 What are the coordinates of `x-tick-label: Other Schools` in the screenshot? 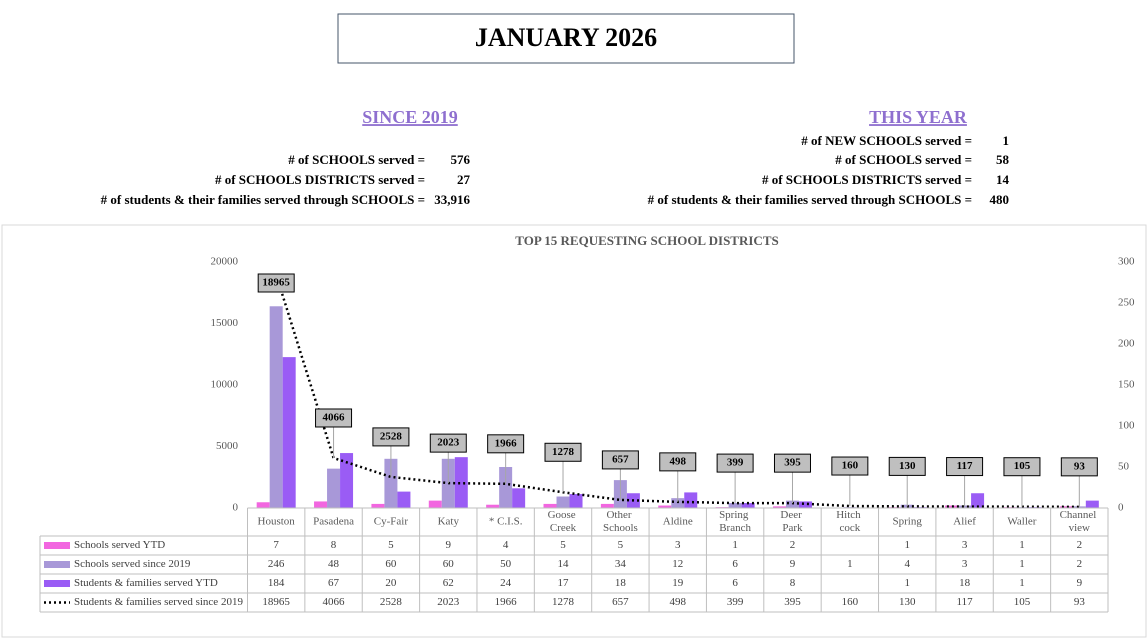 It's located at (620, 521).